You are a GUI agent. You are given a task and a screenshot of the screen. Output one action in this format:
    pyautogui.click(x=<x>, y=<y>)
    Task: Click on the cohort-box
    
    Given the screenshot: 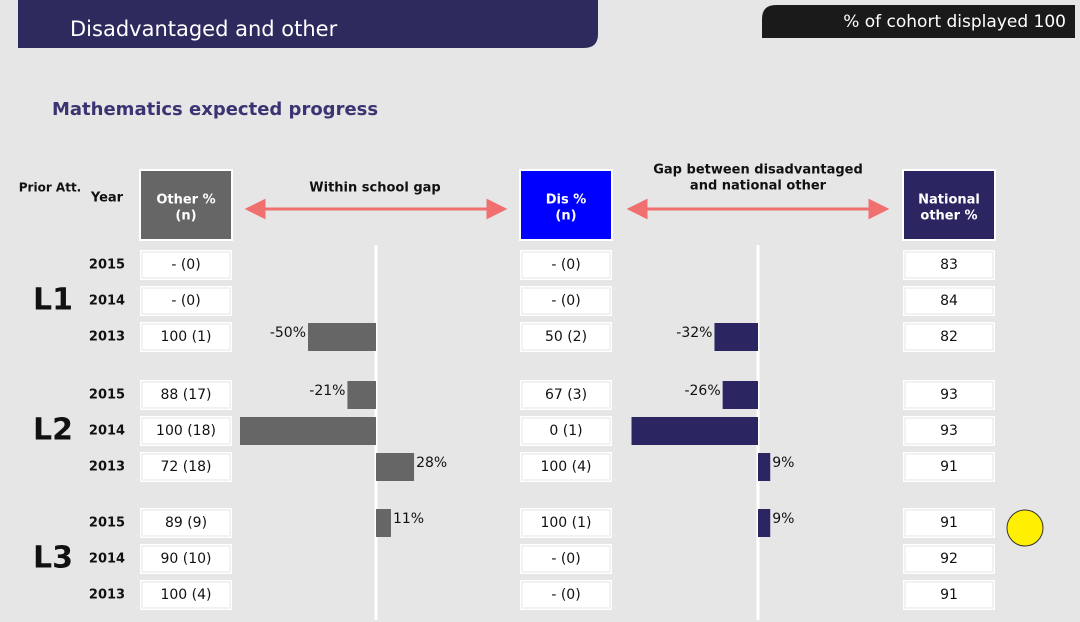 What is the action you would take?
    pyautogui.click(x=918, y=21)
    